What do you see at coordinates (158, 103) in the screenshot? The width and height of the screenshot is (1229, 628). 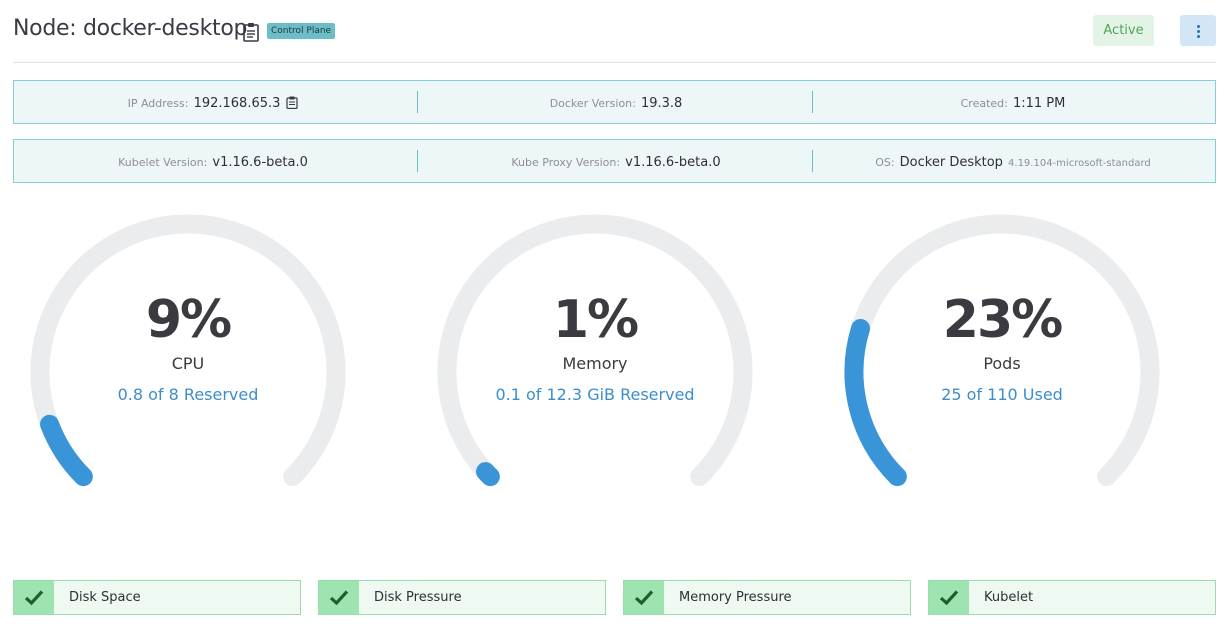 I see `ip-address-label: IP Address:` at bounding box center [158, 103].